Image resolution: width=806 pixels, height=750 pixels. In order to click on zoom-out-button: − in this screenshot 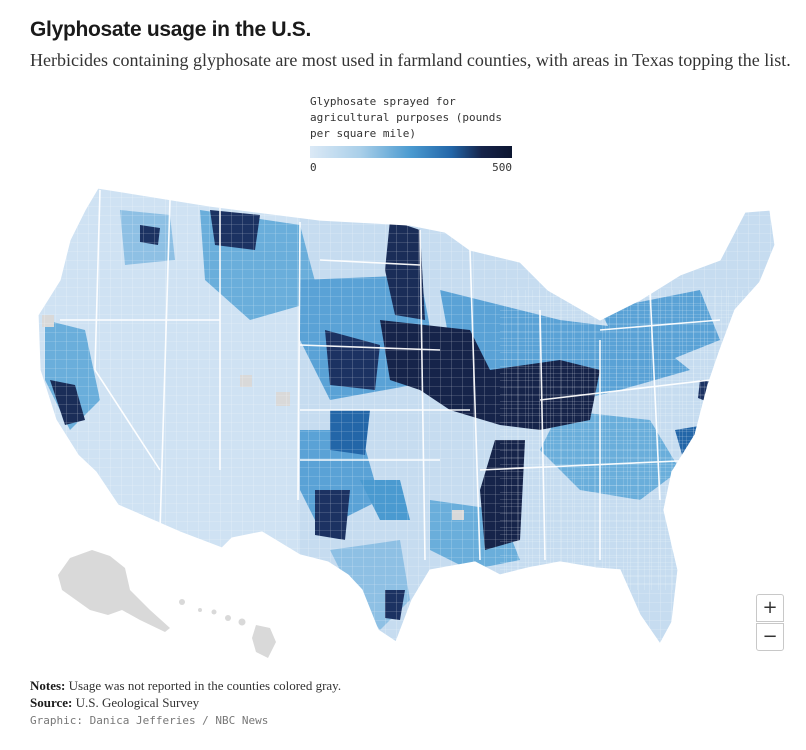, I will do `click(770, 637)`.